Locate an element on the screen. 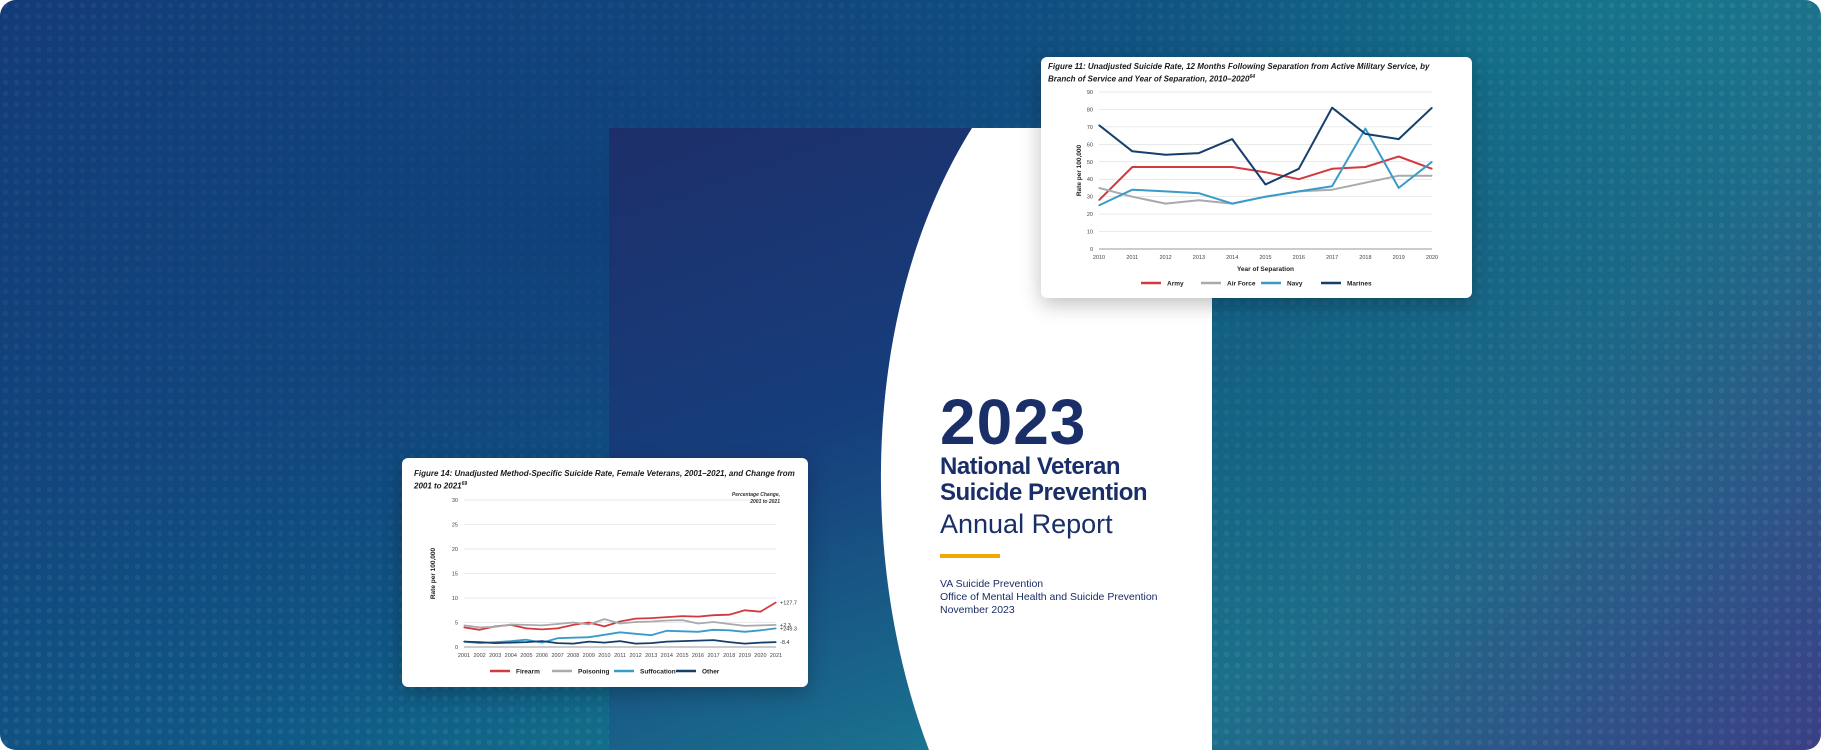 This screenshot has width=1821, height=750. y-tick-label: 30 is located at coordinates (1090, 198).